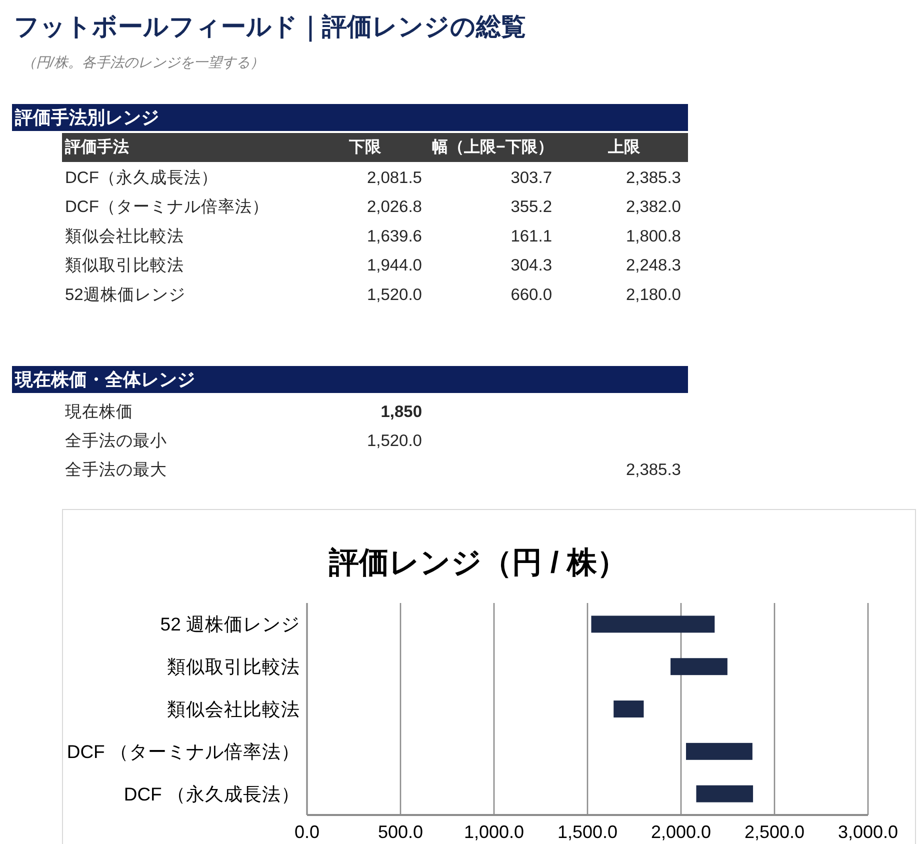 This screenshot has width=920, height=844. What do you see at coordinates (401, 412) in the screenshot?
I see `table-value: 1,850` at bounding box center [401, 412].